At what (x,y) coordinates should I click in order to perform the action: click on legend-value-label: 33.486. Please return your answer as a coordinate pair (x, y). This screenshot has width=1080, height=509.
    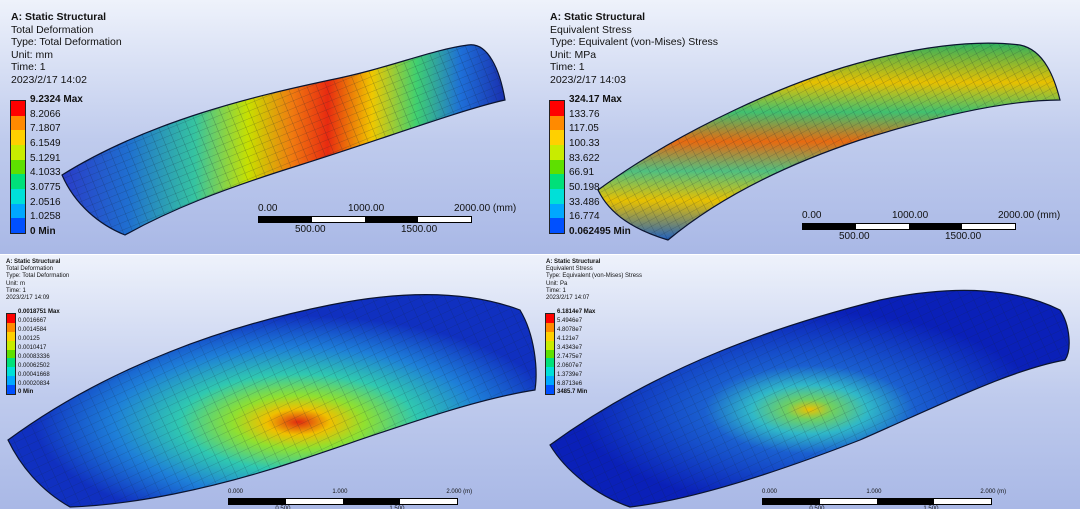
    Looking at the image, I should click on (584, 202).